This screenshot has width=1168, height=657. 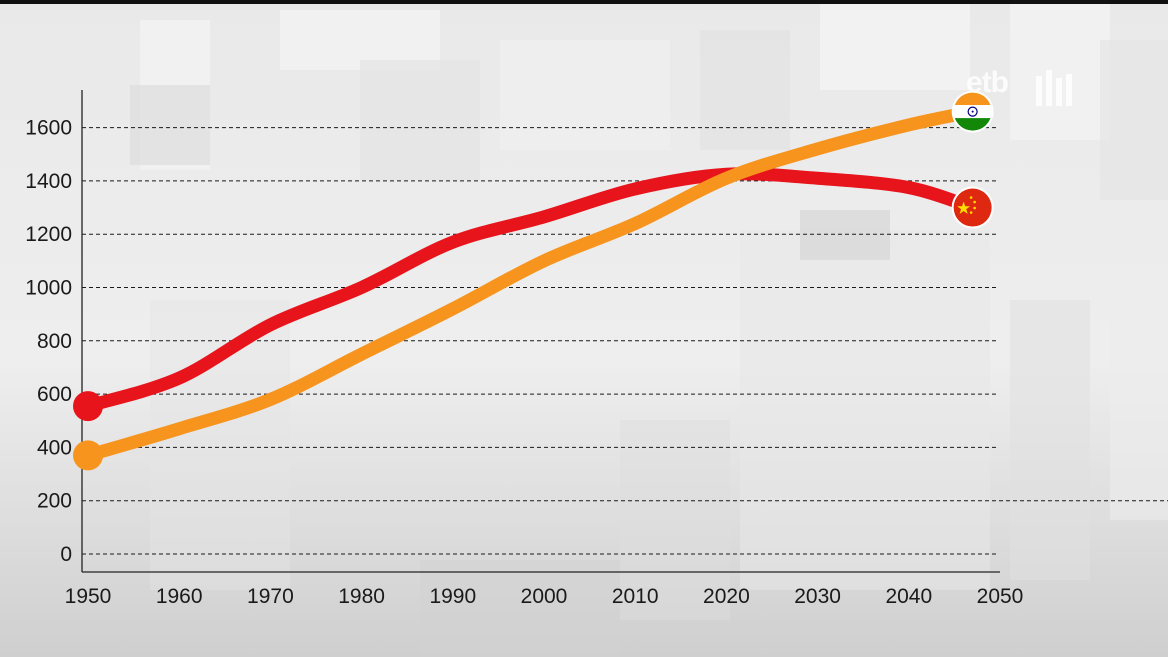 What do you see at coordinates (54, 341) in the screenshot?
I see `y-tick-label: 800` at bounding box center [54, 341].